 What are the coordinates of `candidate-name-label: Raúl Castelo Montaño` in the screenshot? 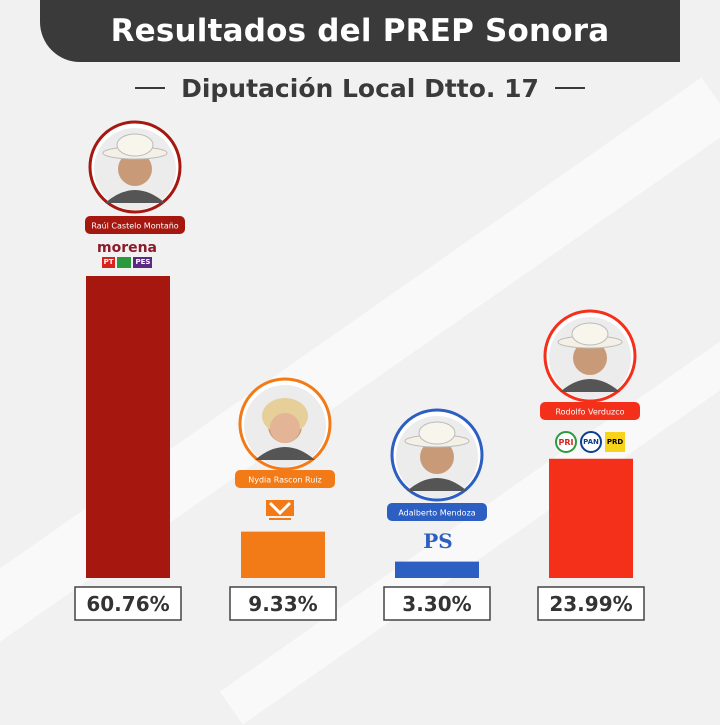 It's located at (134, 226).